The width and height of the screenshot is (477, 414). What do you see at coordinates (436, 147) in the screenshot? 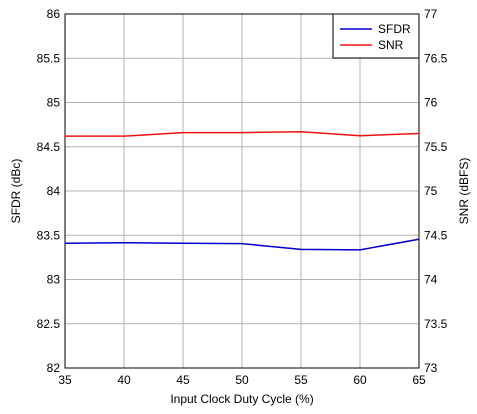
I see `y-right-tick-label: 75.5` at bounding box center [436, 147].